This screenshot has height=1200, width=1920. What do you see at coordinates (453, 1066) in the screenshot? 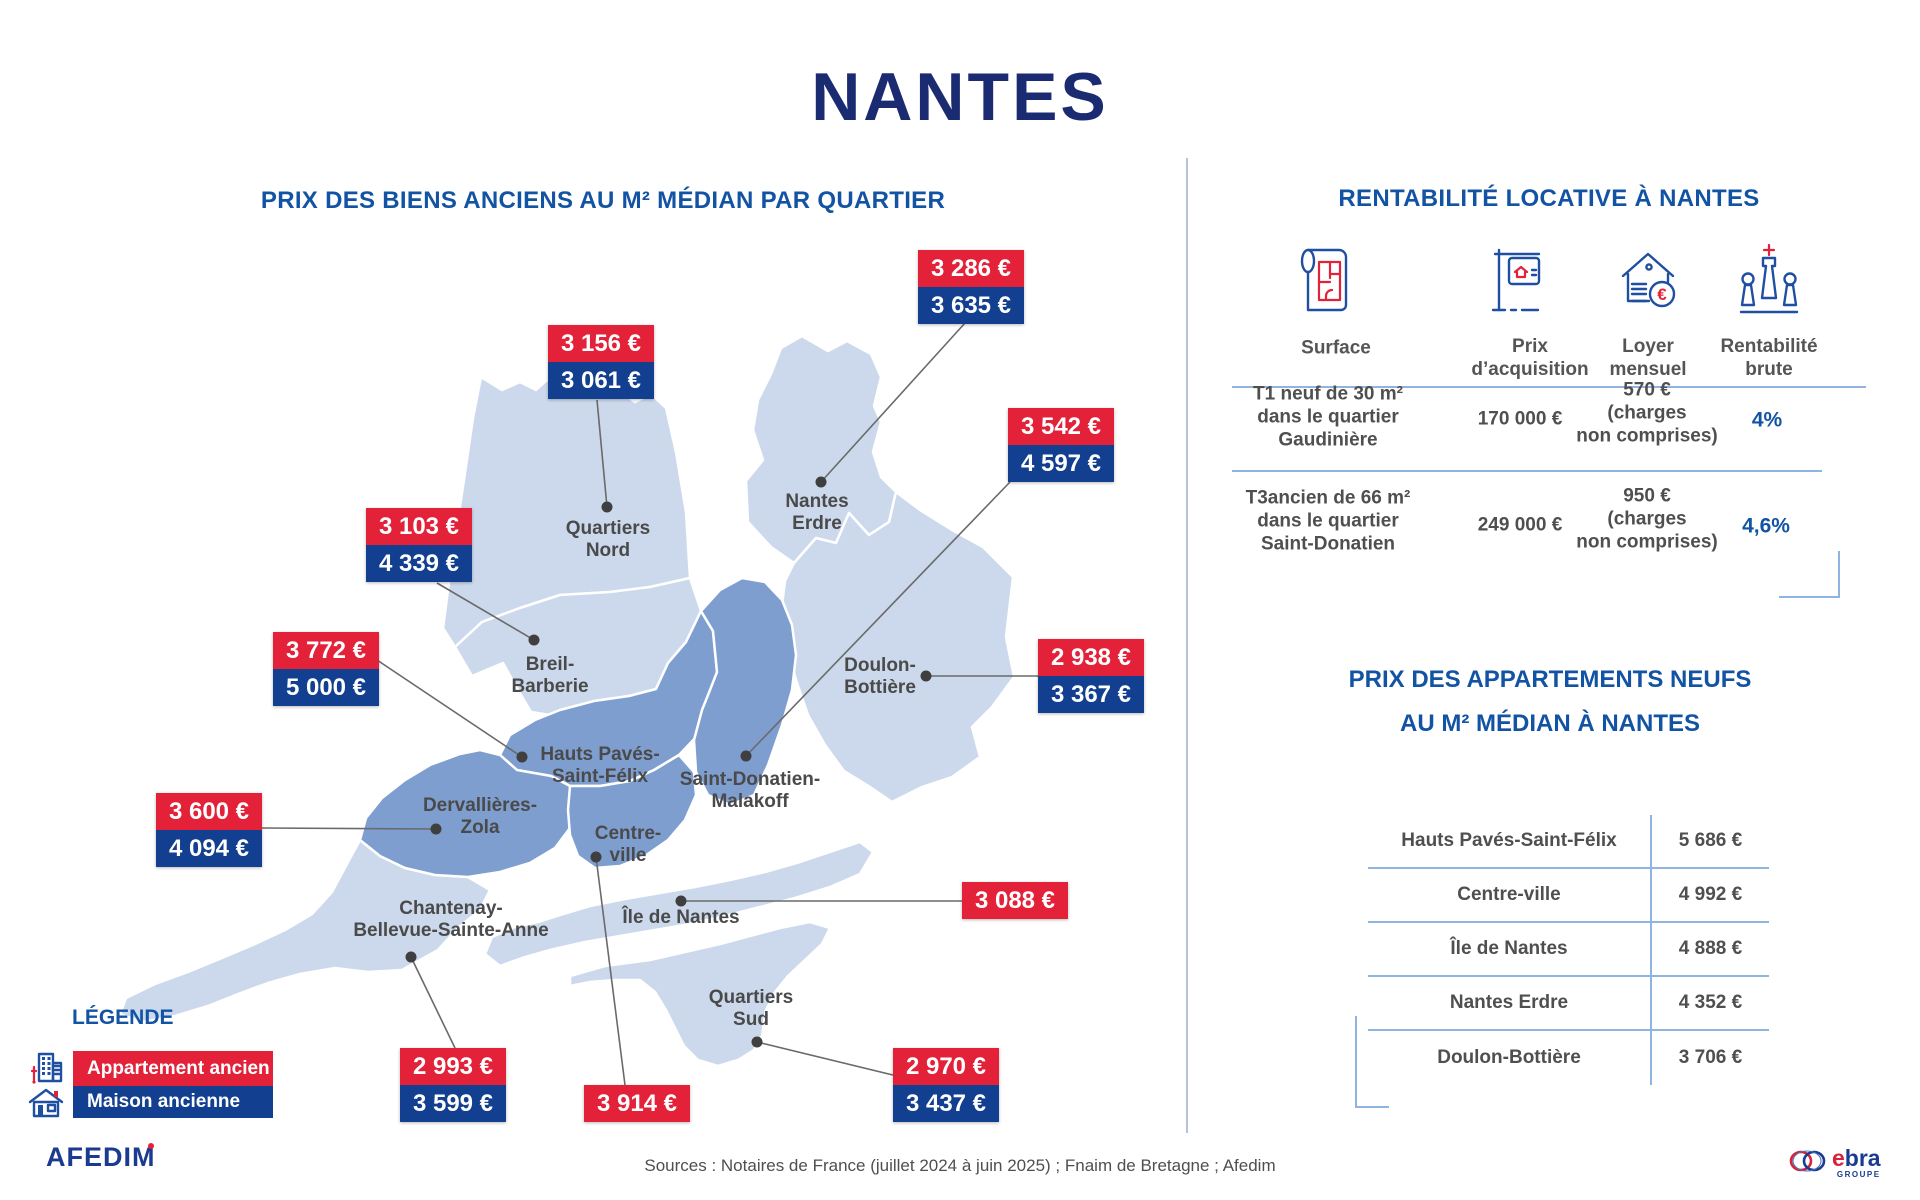
I see `apartment-price: 2 993 €` at bounding box center [453, 1066].